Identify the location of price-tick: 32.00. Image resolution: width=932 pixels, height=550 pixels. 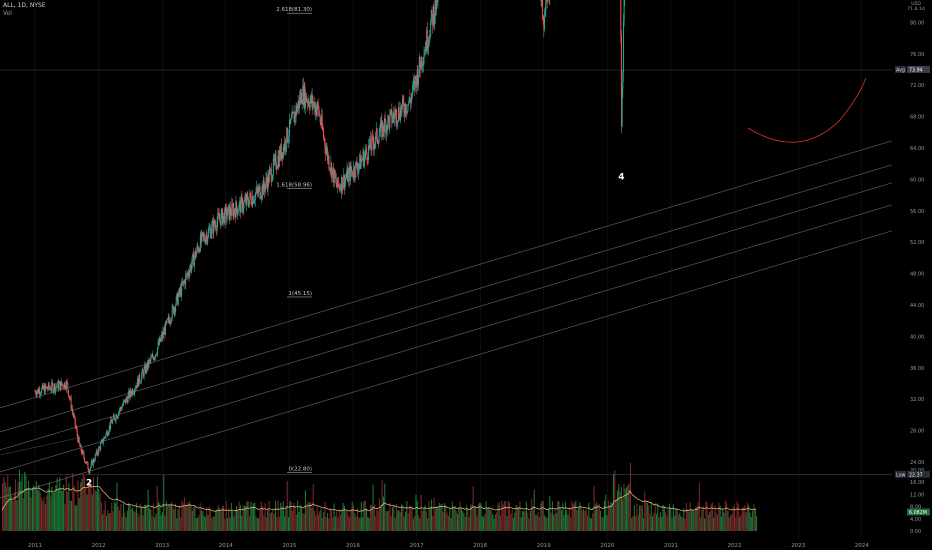
(917, 400).